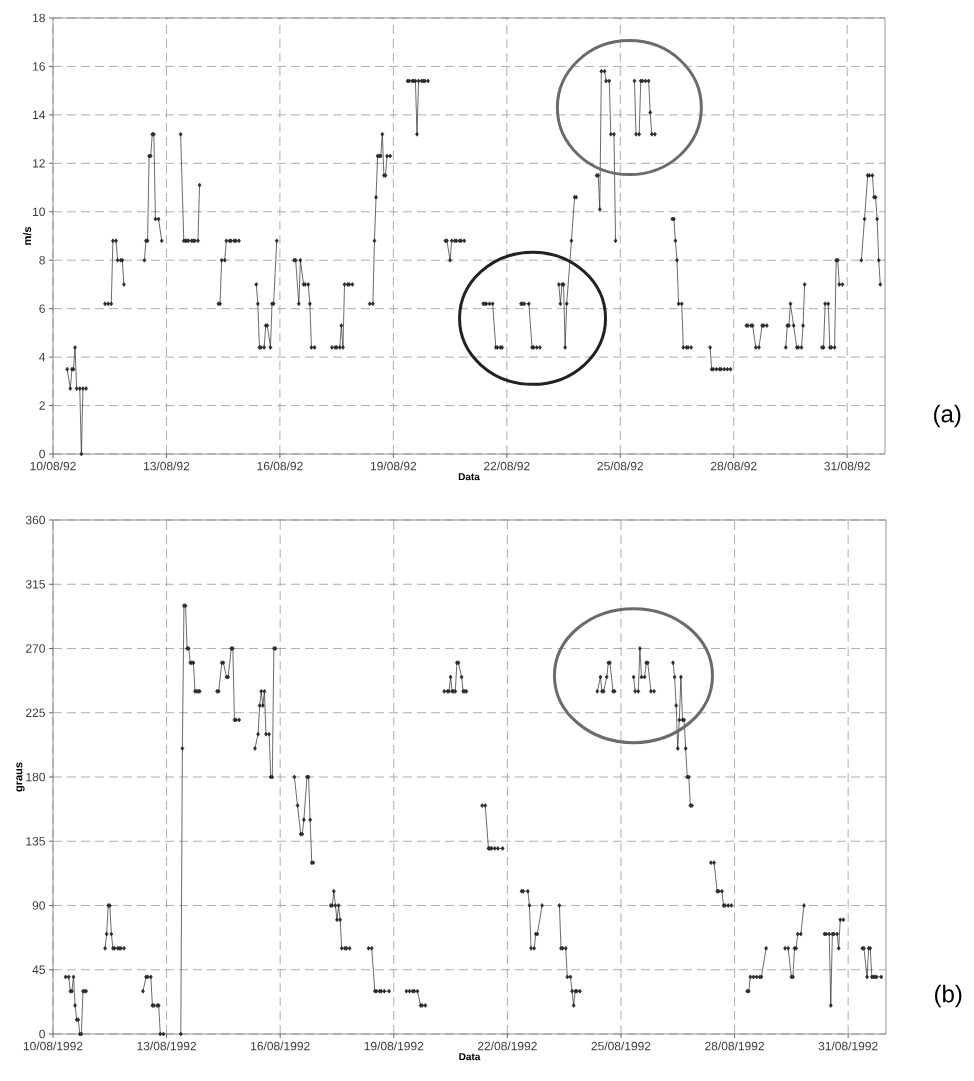 The height and width of the screenshot is (1081, 974). I want to click on x-tick-label: 25/08/1992, so click(621, 1046).